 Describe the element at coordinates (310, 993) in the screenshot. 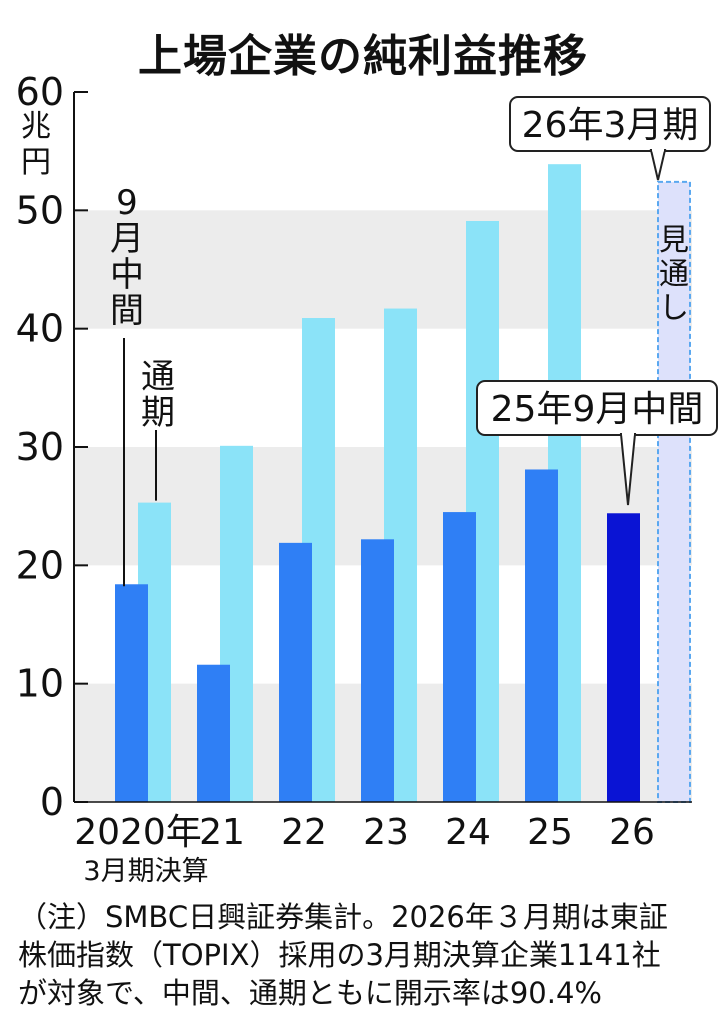

I see `footnote-line-3: が対象で、中間、通期ともに開示率は90.4%` at that location.